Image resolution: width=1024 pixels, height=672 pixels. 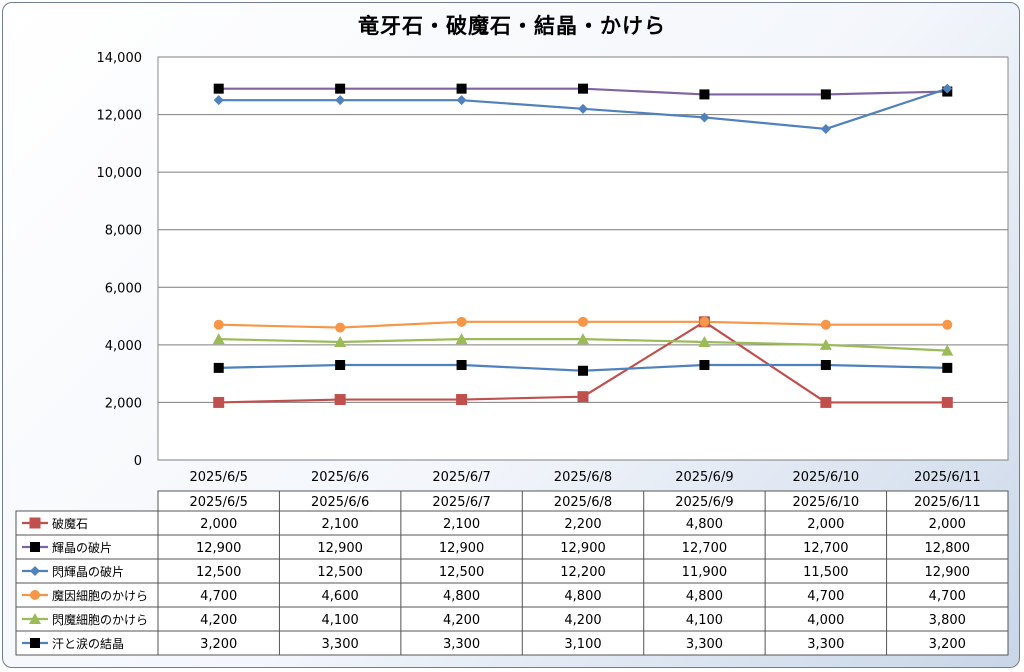 What do you see at coordinates (704, 477) in the screenshot?
I see `x-tick-label: 2025/6/9` at bounding box center [704, 477].